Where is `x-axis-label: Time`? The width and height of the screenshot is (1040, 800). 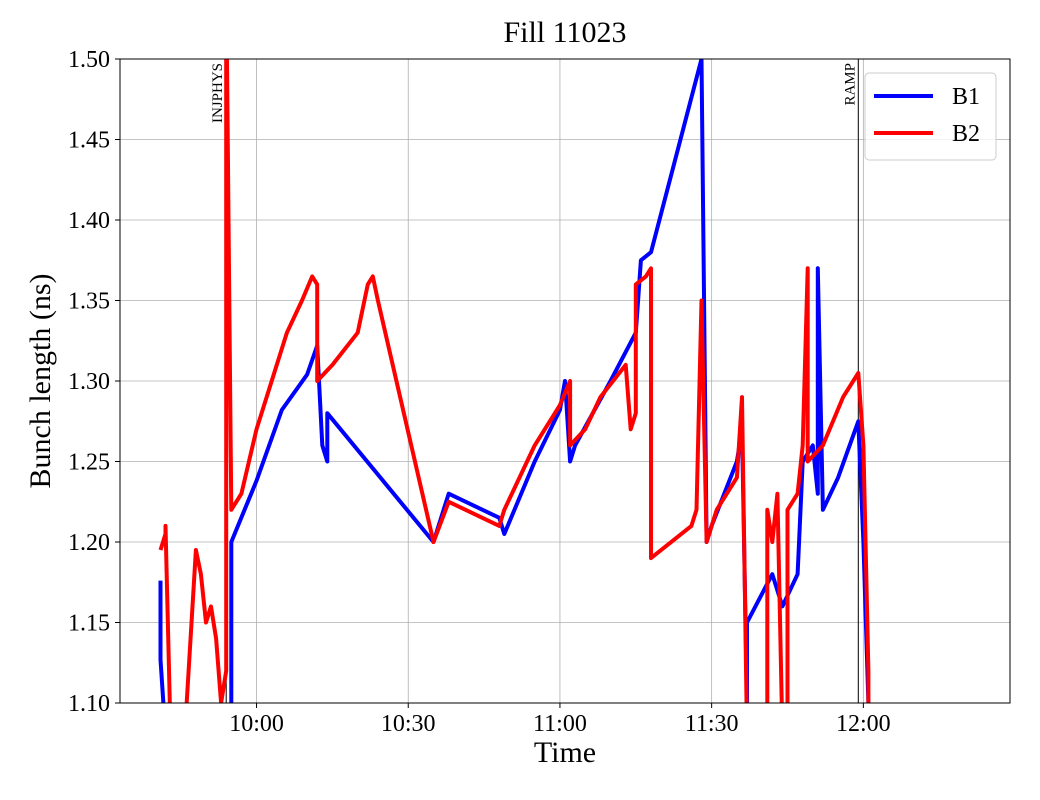 x-axis-label: Time is located at coordinates (565, 752).